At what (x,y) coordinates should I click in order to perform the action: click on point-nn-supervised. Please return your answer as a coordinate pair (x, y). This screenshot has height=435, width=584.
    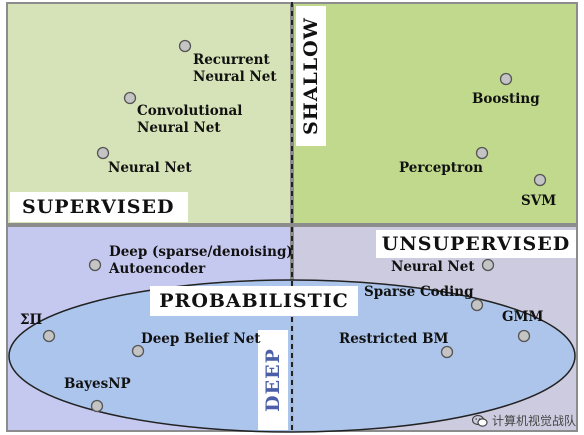
    Looking at the image, I should click on (103, 153).